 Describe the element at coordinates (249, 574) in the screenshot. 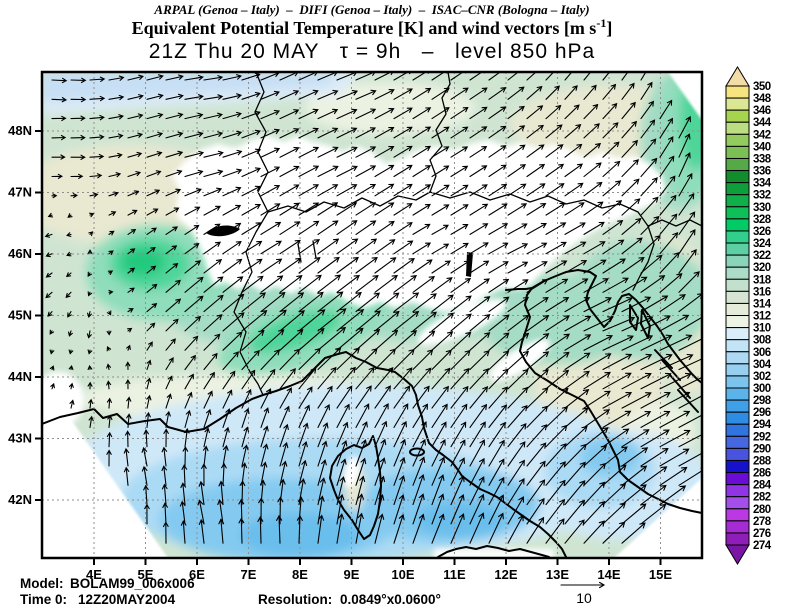

I see `x-tick-label: 7E` at that location.